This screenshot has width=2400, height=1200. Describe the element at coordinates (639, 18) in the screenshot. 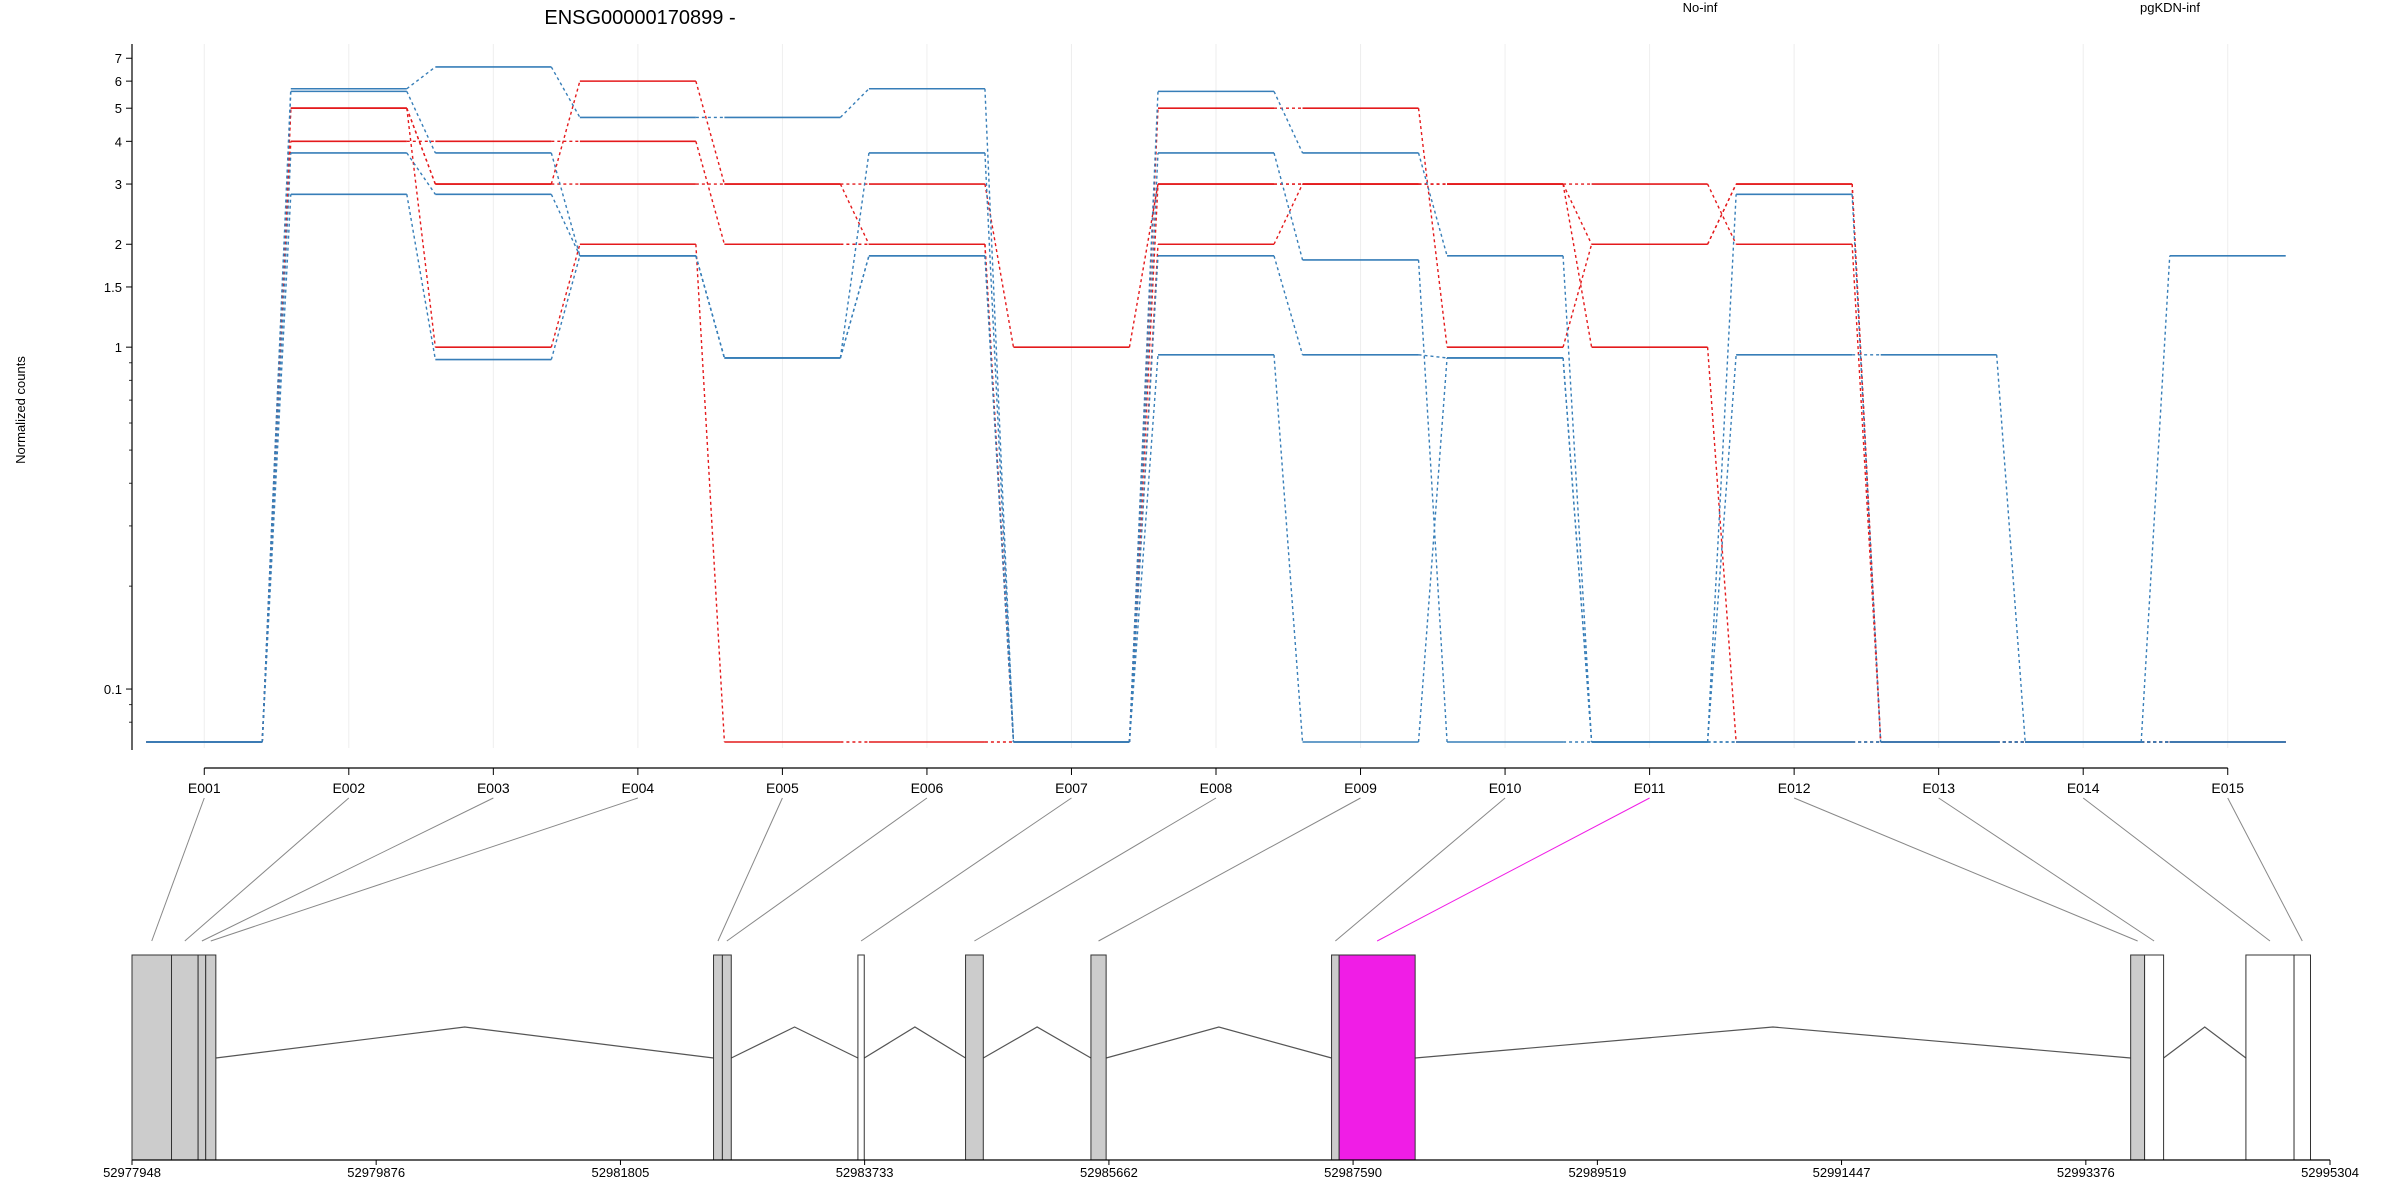

I see `chart-title: ENSG00000170899 -` at that location.